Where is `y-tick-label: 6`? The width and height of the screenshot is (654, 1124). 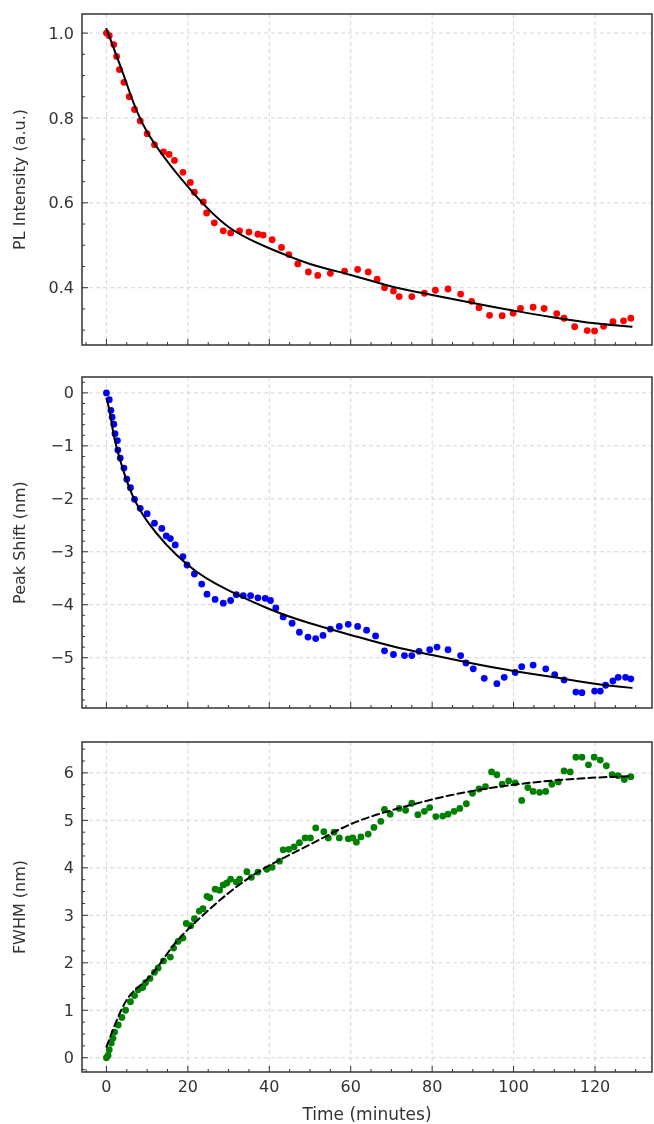 y-tick-label: 6 is located at coordinates (68, 773).